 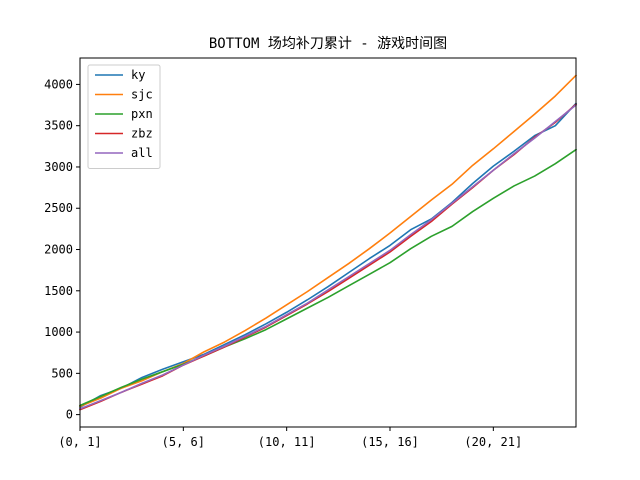 I want to click on chart-title: BOTTOM 场均补刀累计 - 游戏时间图, so click(x=328, y=44).